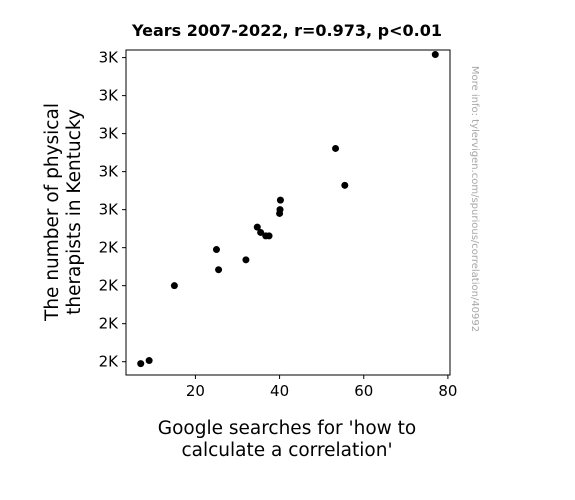  Describe the element at coordinates (286, 30) in the screenshot. I see `chart-title: Years 2007-2022, r=0.973, p<0.01` at that location.